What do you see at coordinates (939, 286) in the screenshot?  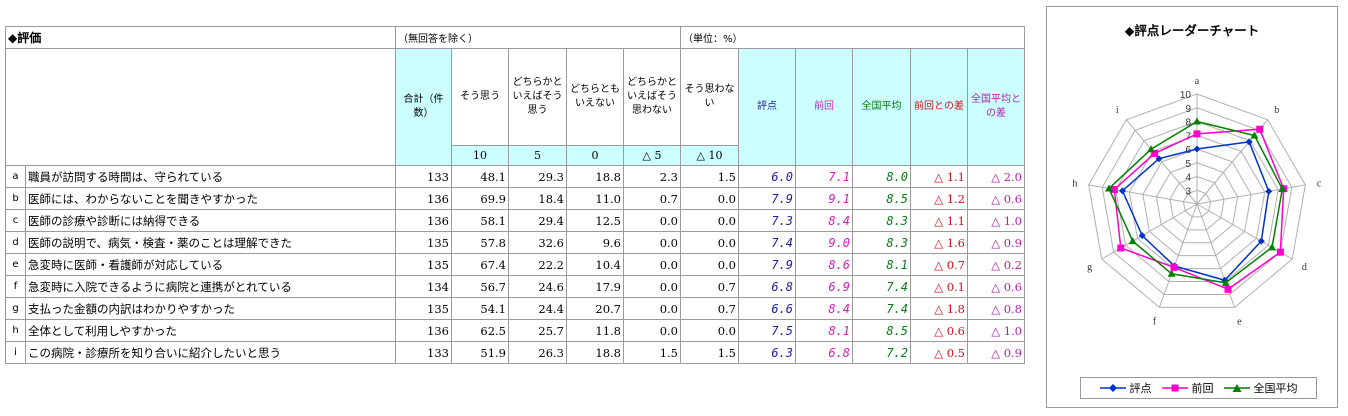 I see `cell-diff-previous: △ 0.1` at bounding box center [939, 286].